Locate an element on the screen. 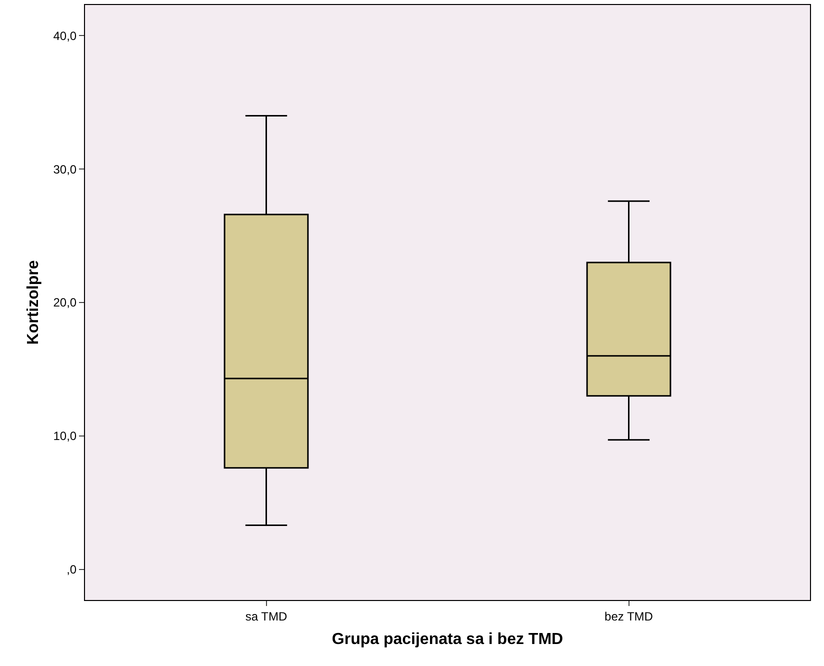 The height and width of the screenshot is (666, 824). x-tick-label: sa TMD is located at coordinates (266, 616).